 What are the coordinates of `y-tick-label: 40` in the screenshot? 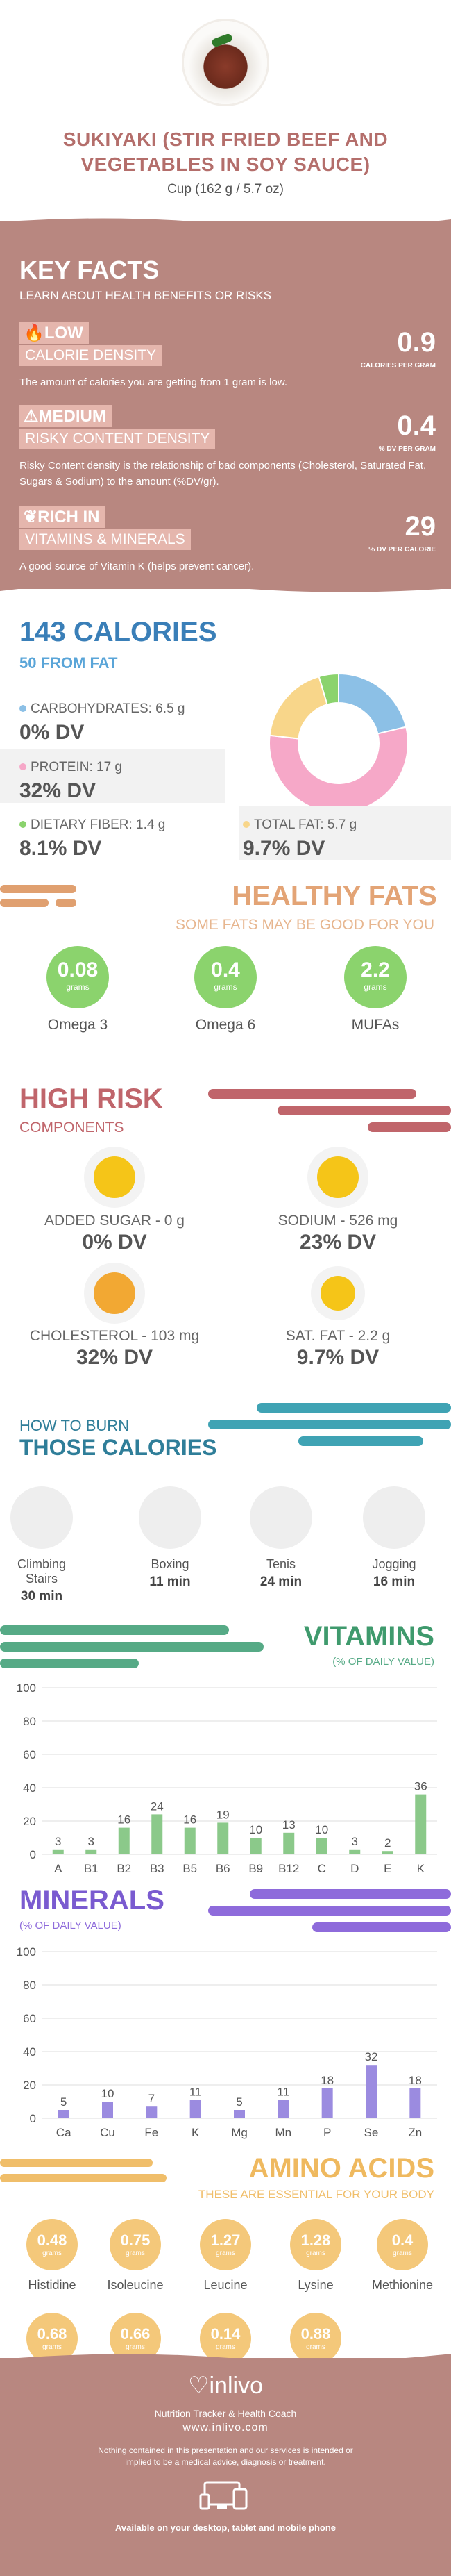 It's located at (29, 2052).